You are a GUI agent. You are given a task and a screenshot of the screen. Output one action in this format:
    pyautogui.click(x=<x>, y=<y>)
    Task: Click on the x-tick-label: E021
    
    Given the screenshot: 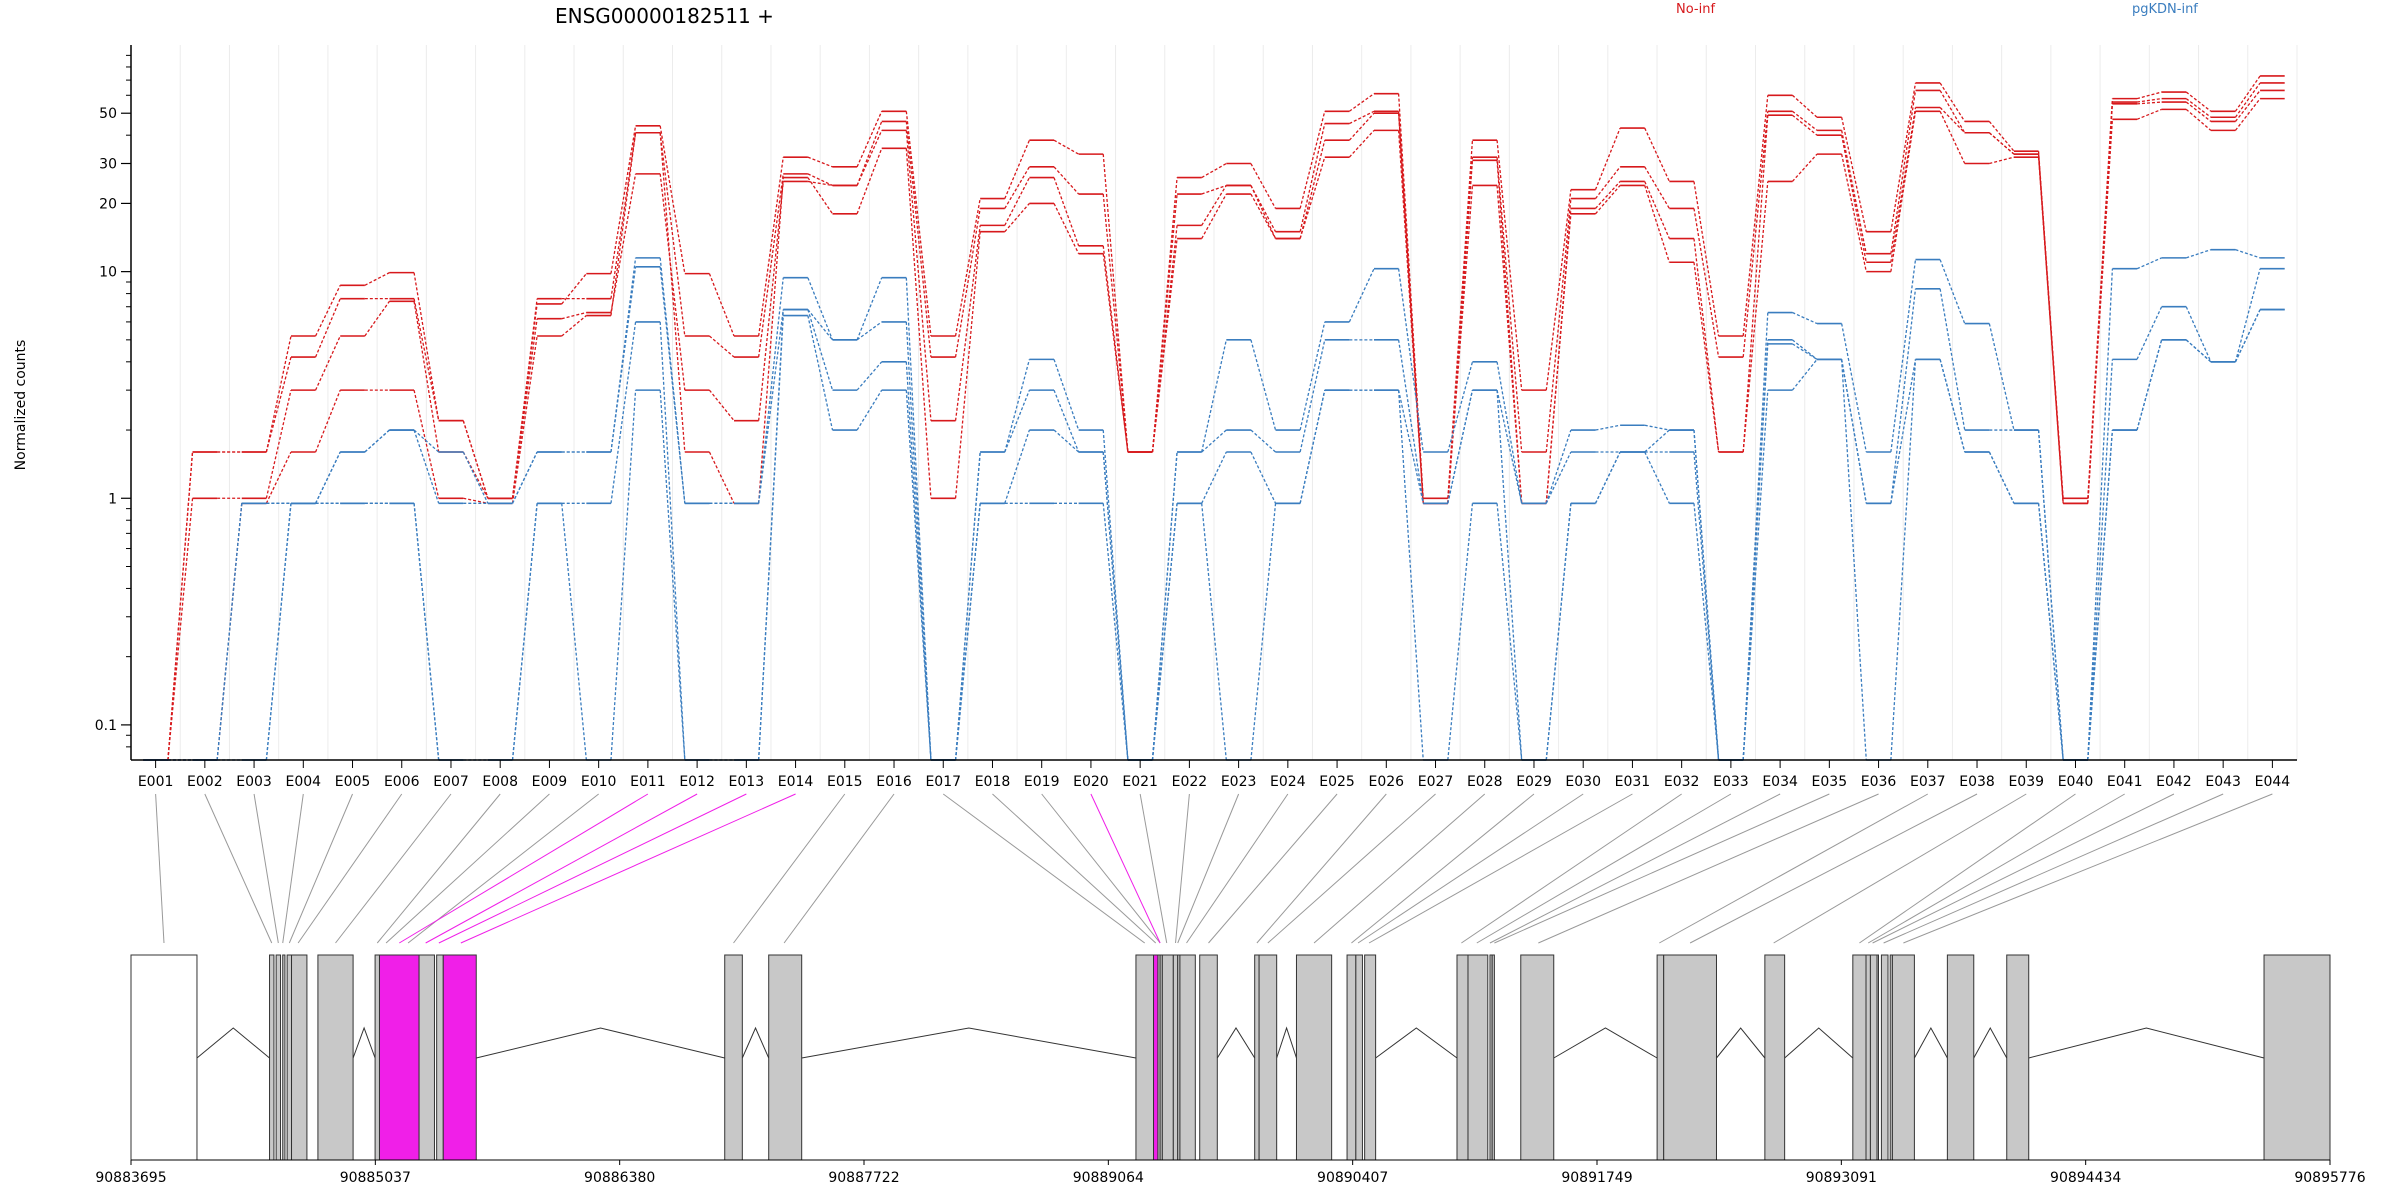 What is the action you would take?
    pyautogui.click(x=1140, y=782)
    